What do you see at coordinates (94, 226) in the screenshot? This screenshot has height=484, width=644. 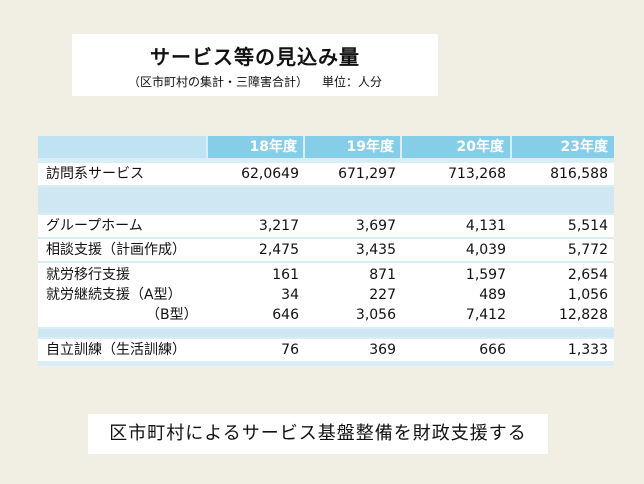 I see `row-label: グループホーム` at bounding box center [94, 226].